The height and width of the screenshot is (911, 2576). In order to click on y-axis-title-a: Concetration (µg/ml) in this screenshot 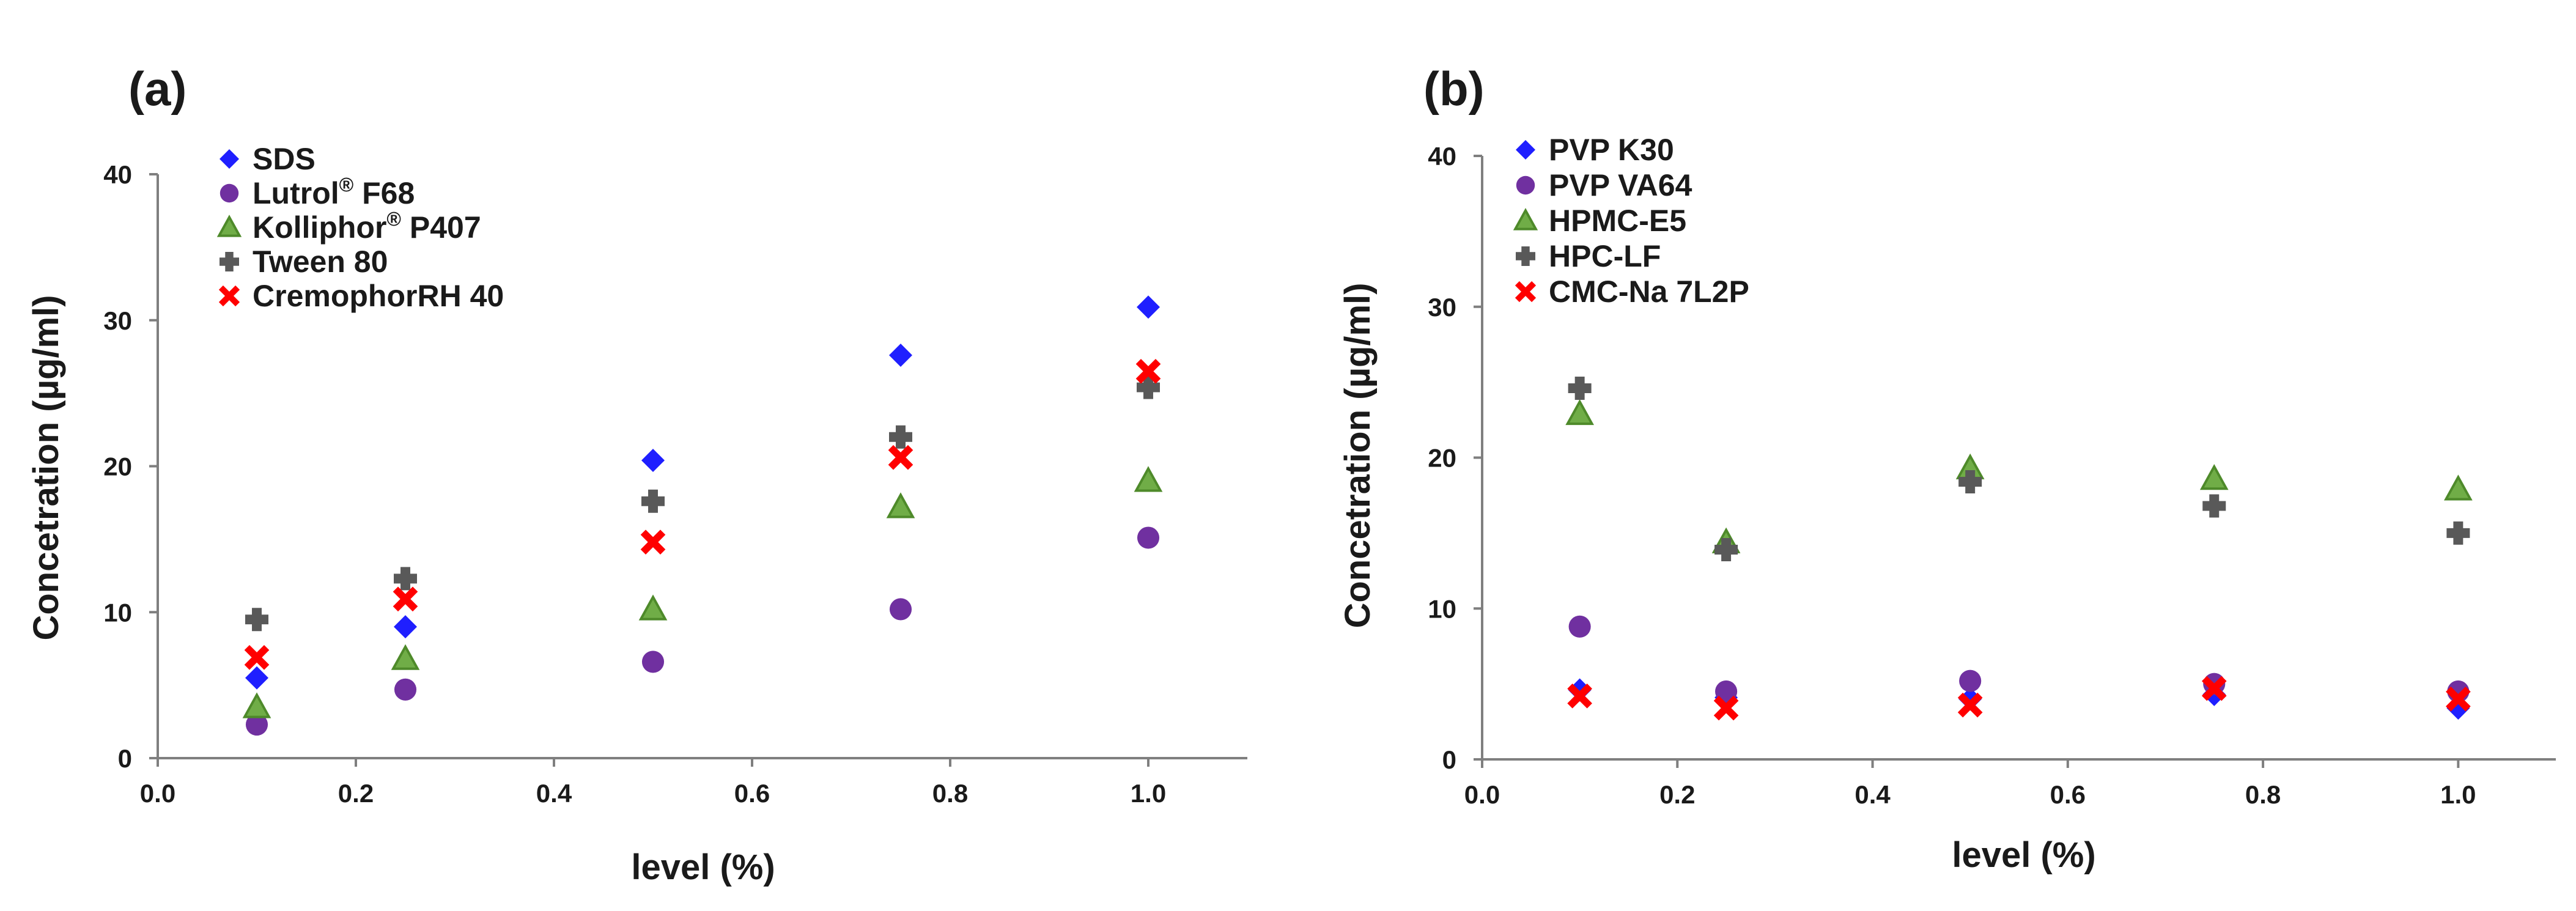, I will do `click(46, 467)`.